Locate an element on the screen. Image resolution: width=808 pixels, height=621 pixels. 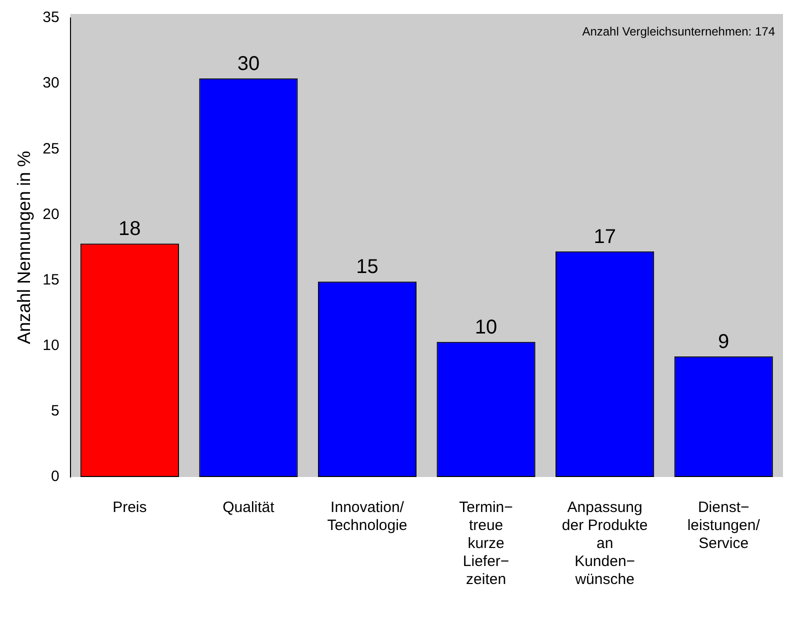
x-tick-label: Preis is located at coordinates (129, 507).